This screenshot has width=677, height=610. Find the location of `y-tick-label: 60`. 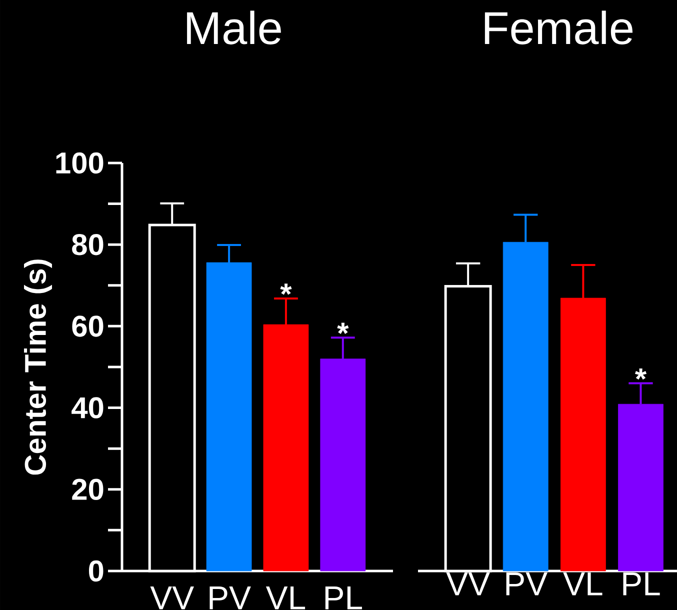

y-tick-label: 60 is located at coordinates (88, 326).